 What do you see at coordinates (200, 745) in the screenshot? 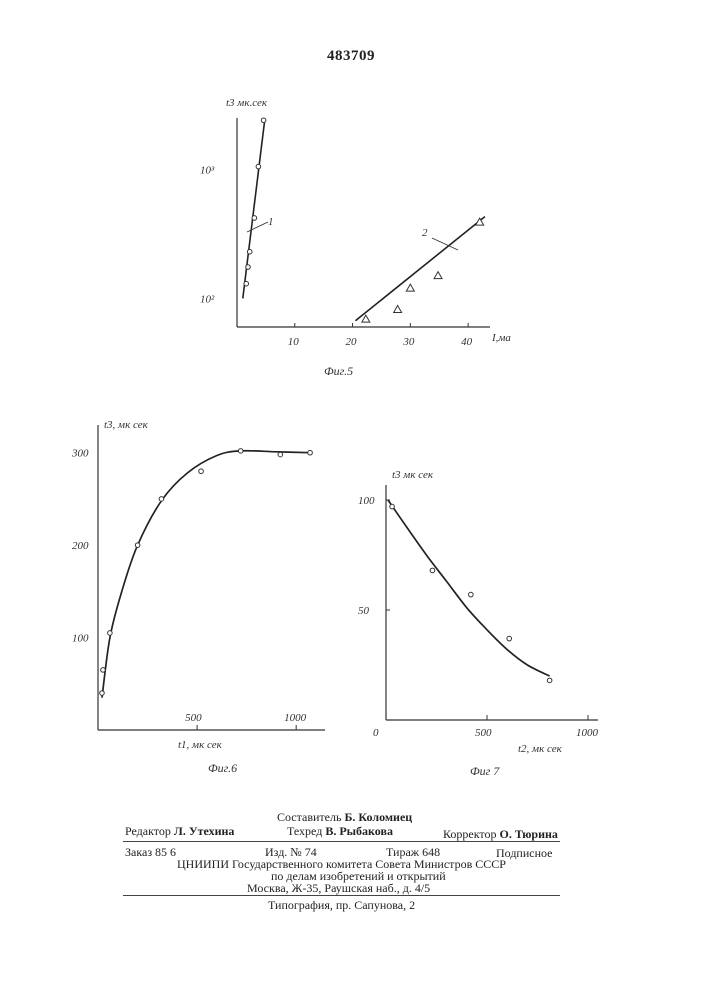
I see `fig6-x-label: t1, мк сек` at bounding box center [200, 745].